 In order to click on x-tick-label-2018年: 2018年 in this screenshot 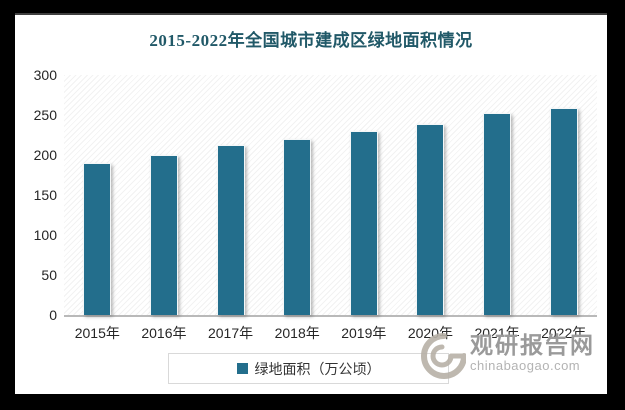, I will do `click(297, 333)`.